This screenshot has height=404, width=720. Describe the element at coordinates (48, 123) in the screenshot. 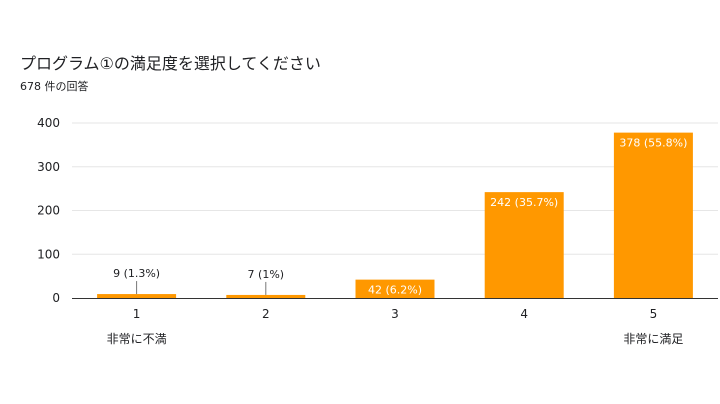

I see `y-tick-label: 400` at that location.